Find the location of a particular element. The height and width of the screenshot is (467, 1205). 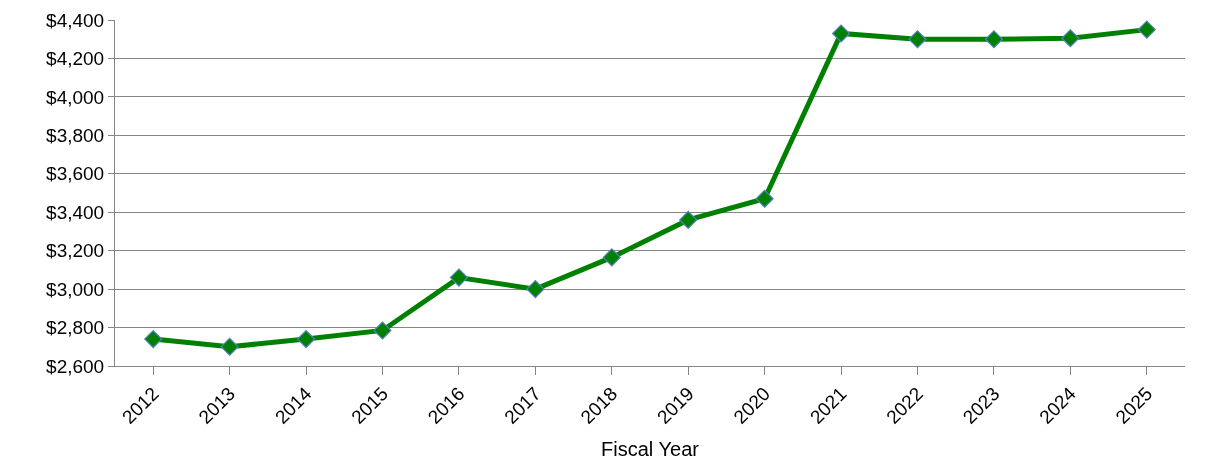

y-tick-label: $4,400 is located at coordinates (75, 20).